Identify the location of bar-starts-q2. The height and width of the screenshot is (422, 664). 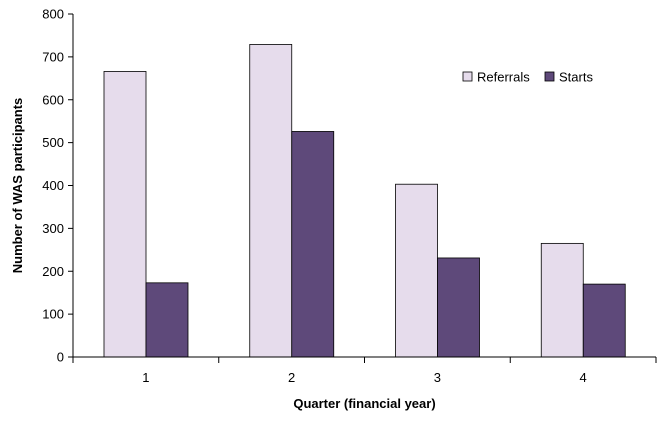
(313, 244).